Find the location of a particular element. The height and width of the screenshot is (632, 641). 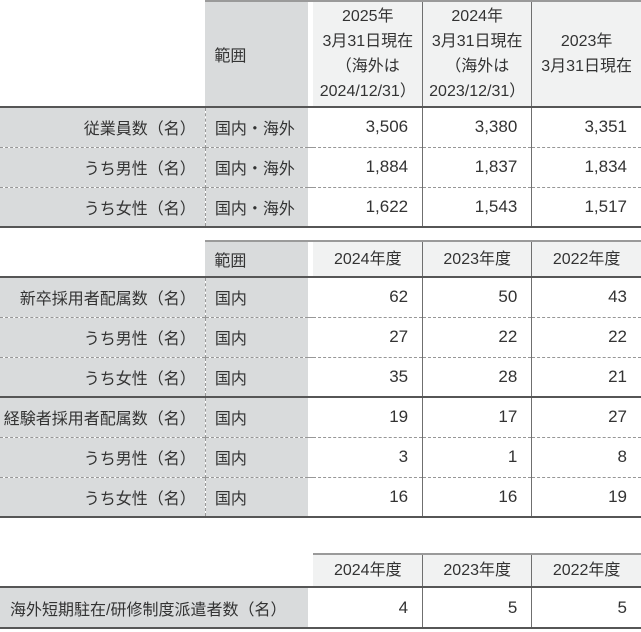

table-row: 新卒採用者配属数（名） 国内 62 50 43 is located at coordinates (320, 296).